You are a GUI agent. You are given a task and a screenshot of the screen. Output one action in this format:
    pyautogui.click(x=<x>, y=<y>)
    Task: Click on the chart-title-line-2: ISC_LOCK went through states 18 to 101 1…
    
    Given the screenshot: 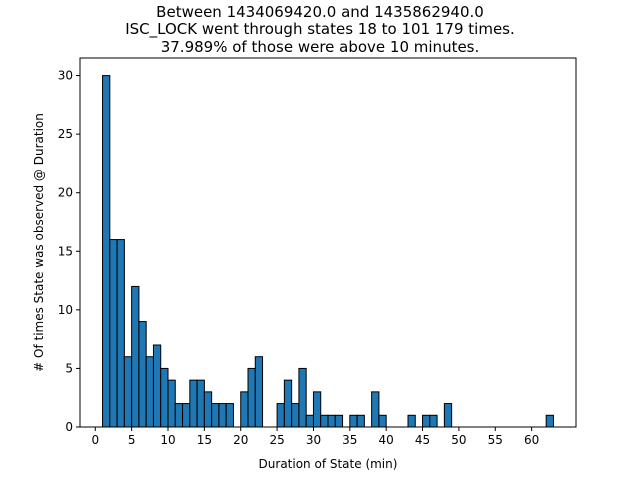 What is the action you would take?
    pyautogui.click(x=320, y=29)
    